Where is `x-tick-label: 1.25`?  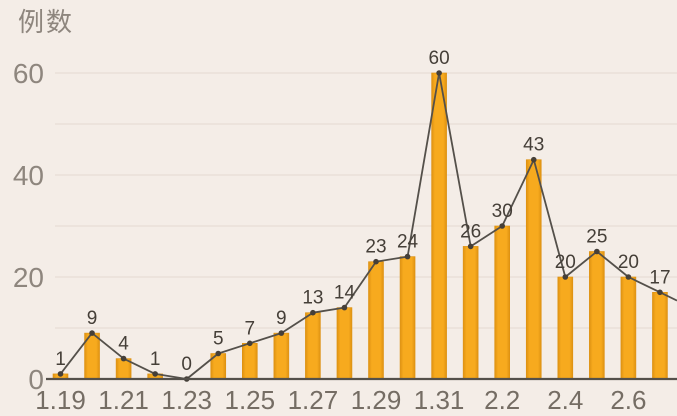 x-tick-label: 1.25 is located at coordinates (249, 400).